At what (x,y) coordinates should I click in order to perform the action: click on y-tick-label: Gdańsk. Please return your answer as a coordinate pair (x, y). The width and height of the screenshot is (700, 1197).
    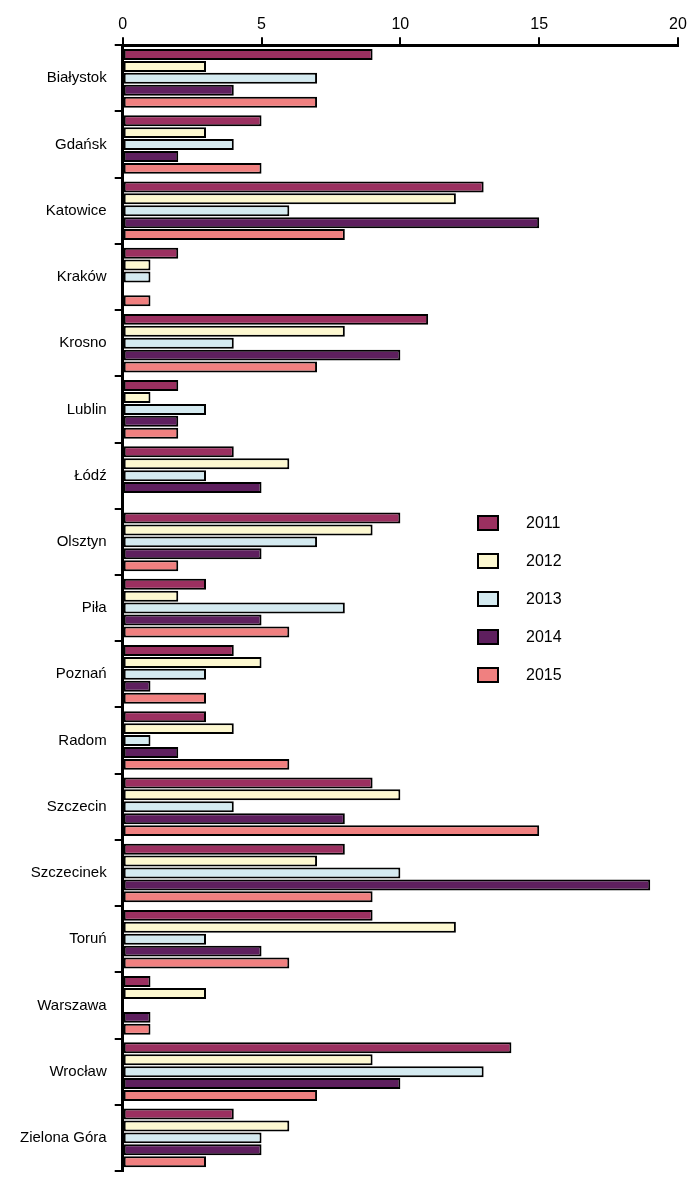
    Looking at the image, I should click on (81, 143).